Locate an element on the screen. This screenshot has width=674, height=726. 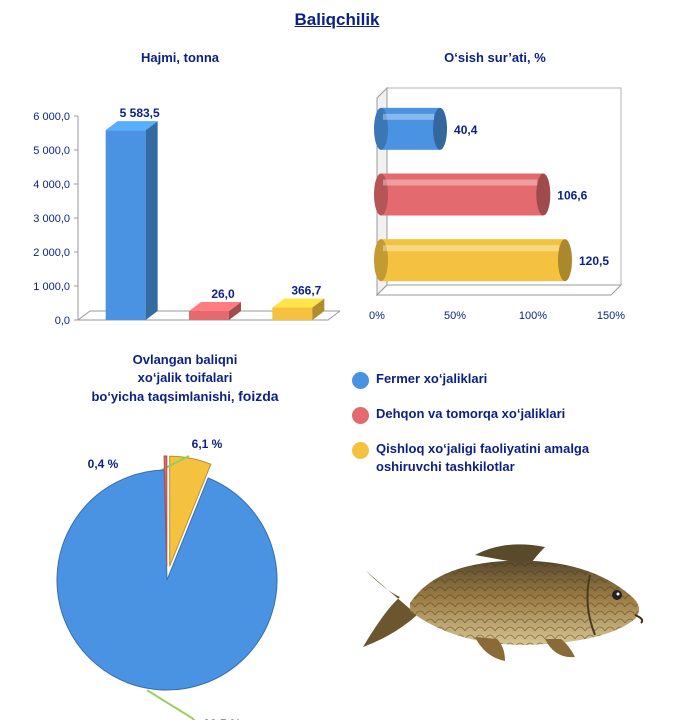
leader-line is located at coordinates (171, 704).